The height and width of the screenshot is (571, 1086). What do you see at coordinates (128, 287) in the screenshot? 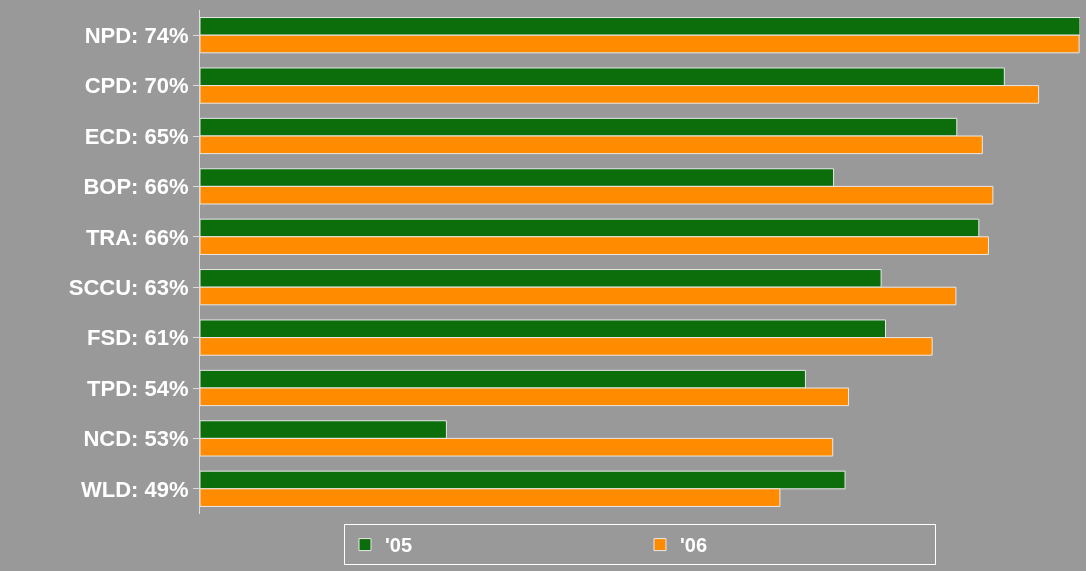
I see `y-tick-label: SCCU: 63%` at bounding box center [128, 287].